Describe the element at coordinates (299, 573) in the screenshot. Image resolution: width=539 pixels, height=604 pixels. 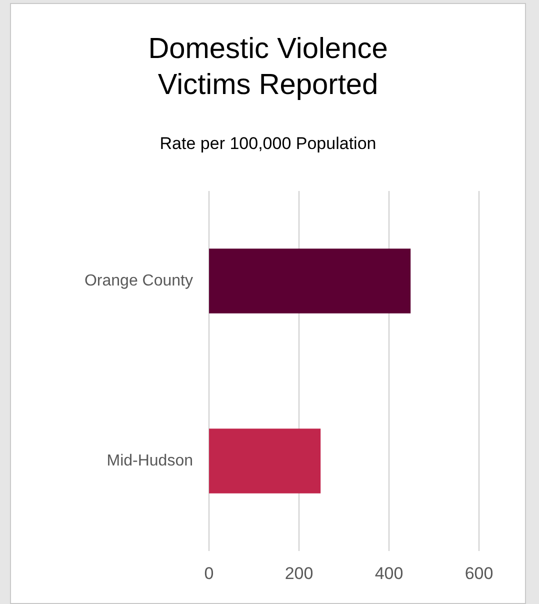
I see `x-tick-label: 200` at that location.